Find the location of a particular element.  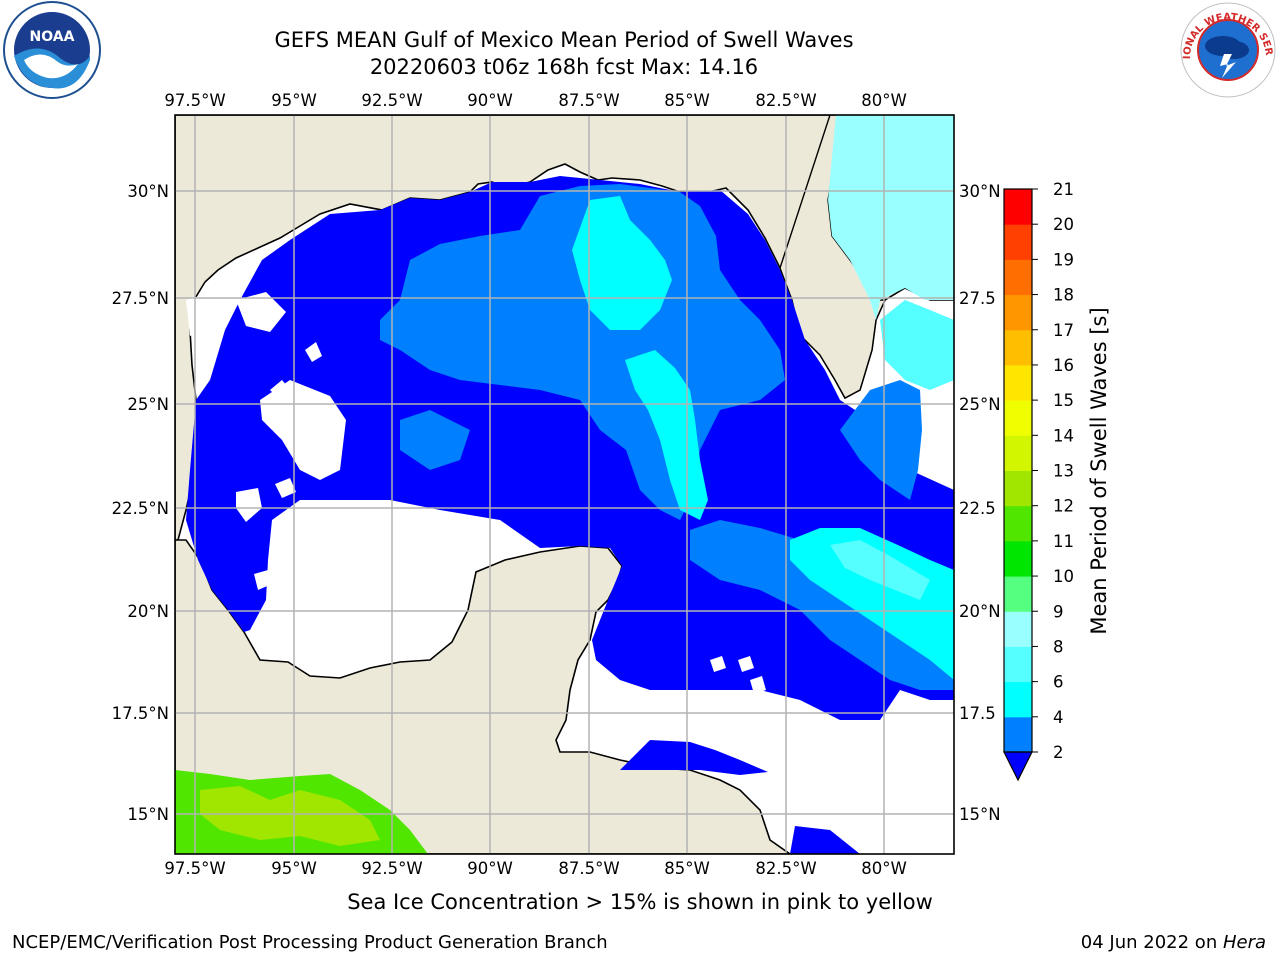

swell-field-4s-caribbean is located at coordinates (822, 605).